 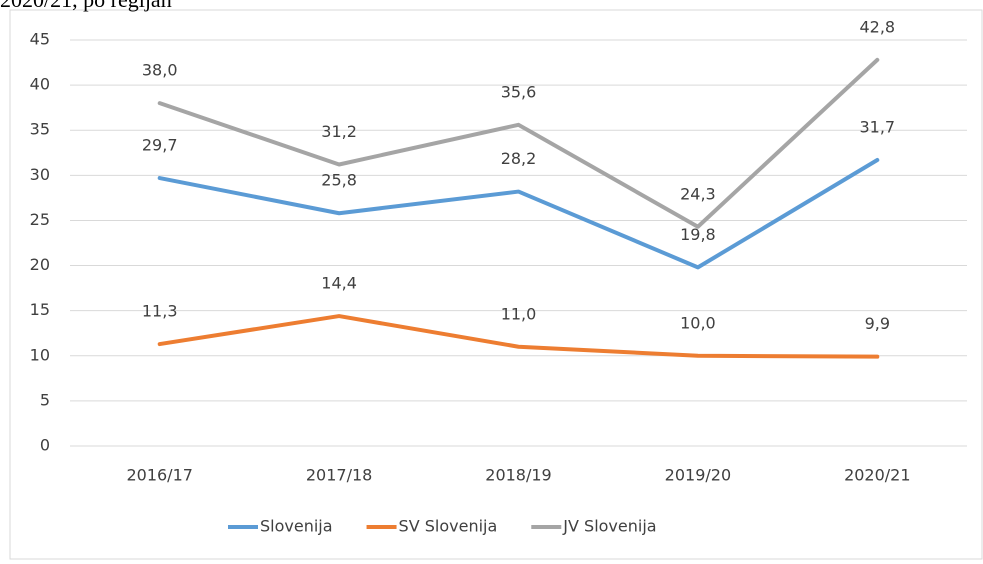 What do you see at coordinates (877, 475) in the screenshot?
I see `x-tick-label: 2020/21` at bounding box center [877, 475].